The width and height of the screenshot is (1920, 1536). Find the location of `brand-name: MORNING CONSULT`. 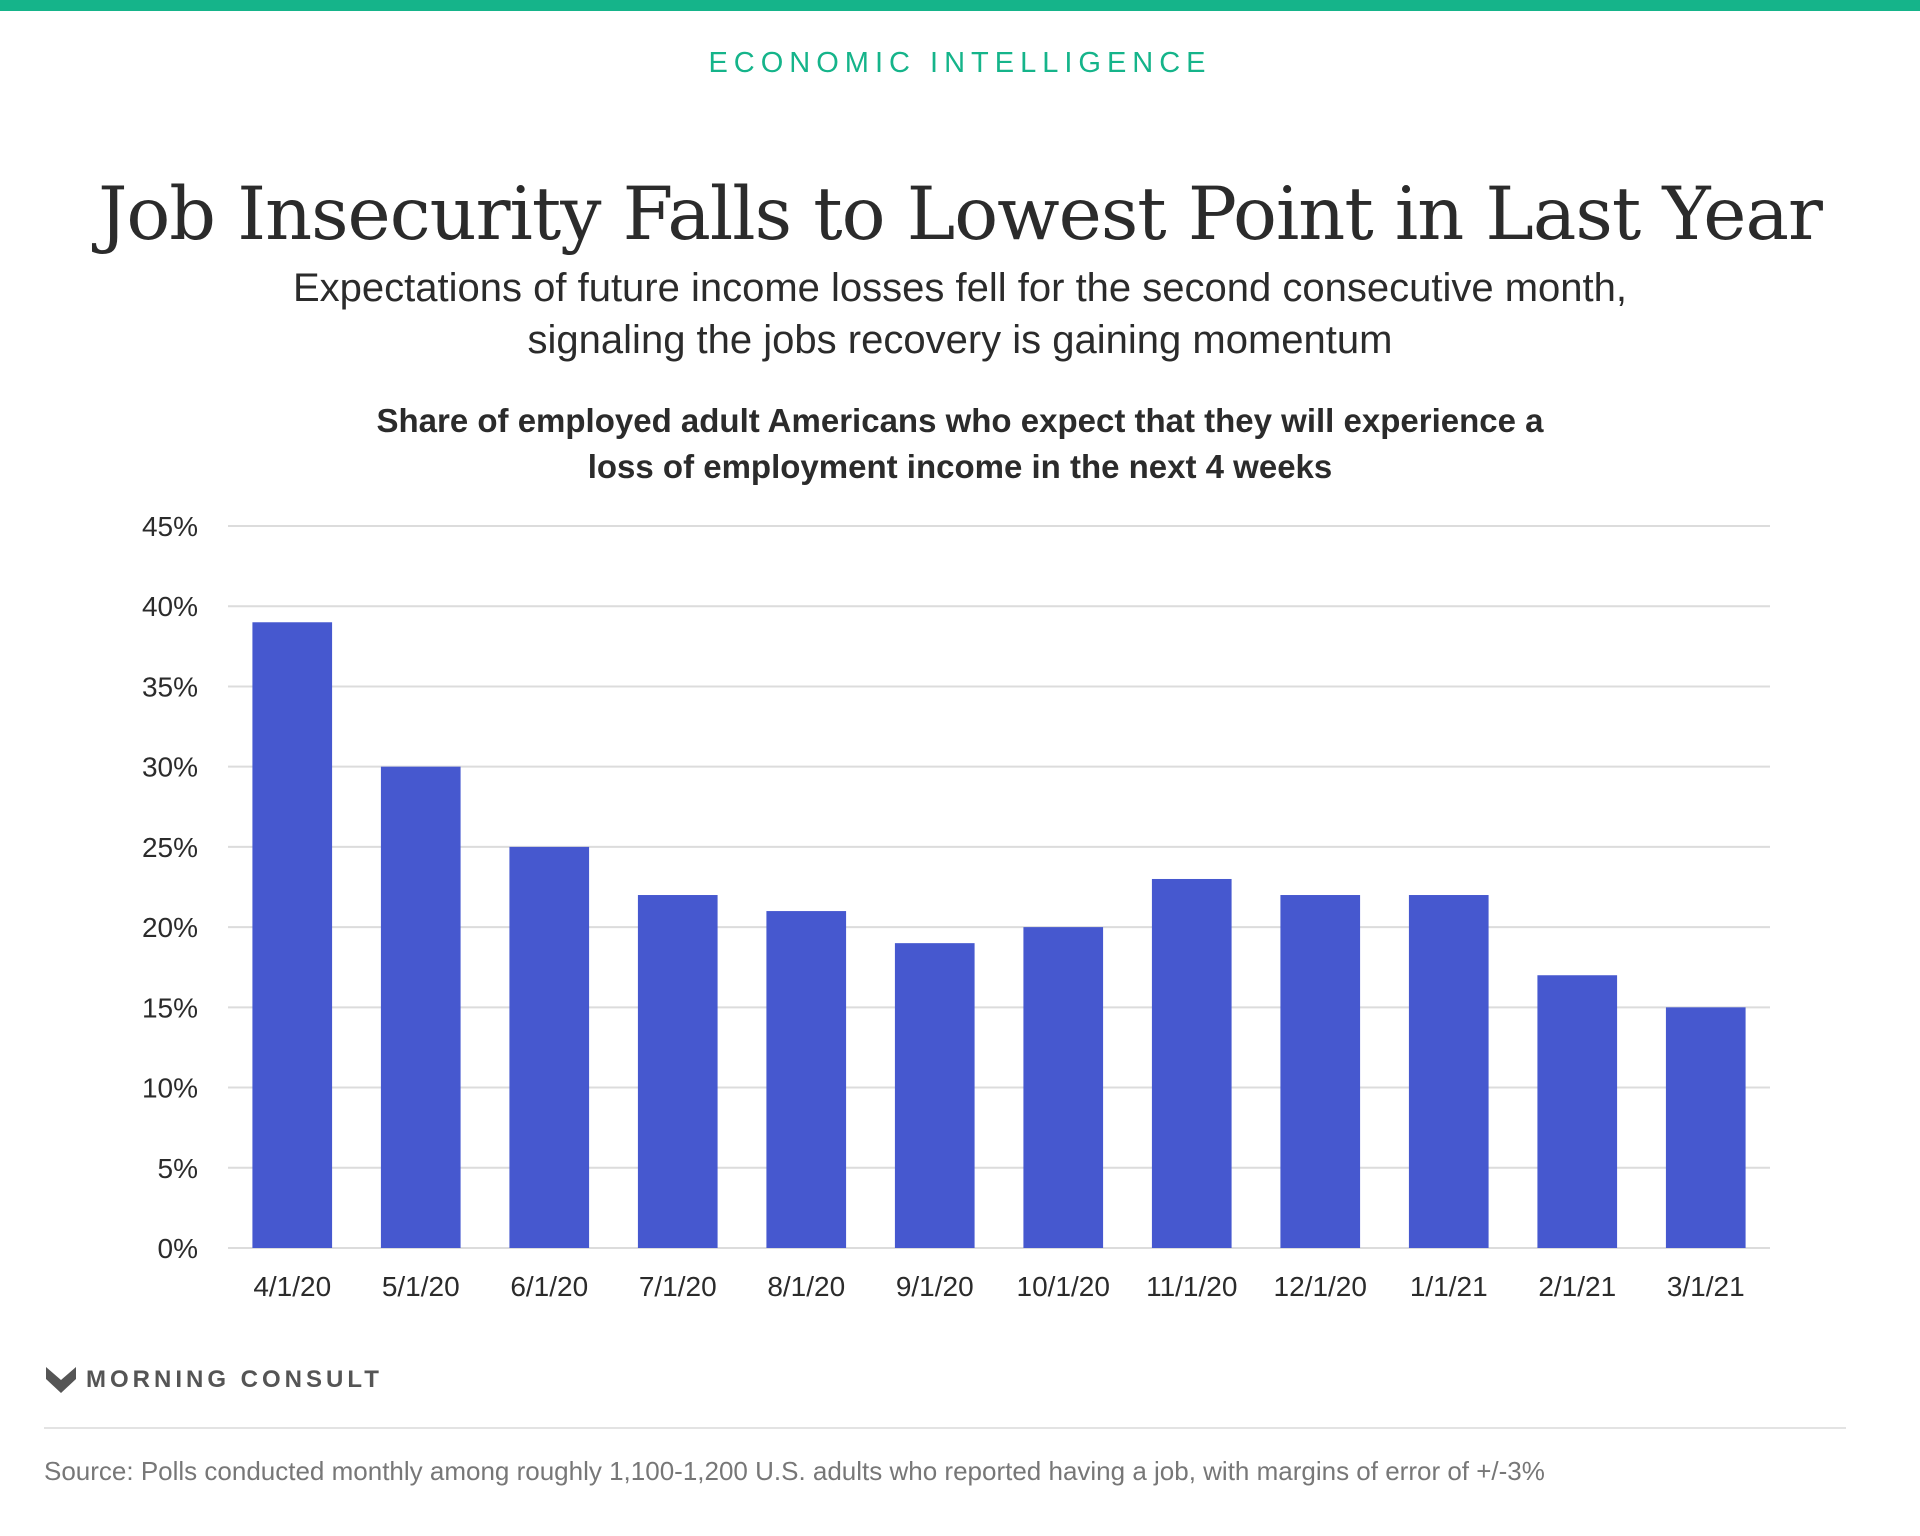

brand-name: MORNING CONSULT is located at coordinates (234, 1379).